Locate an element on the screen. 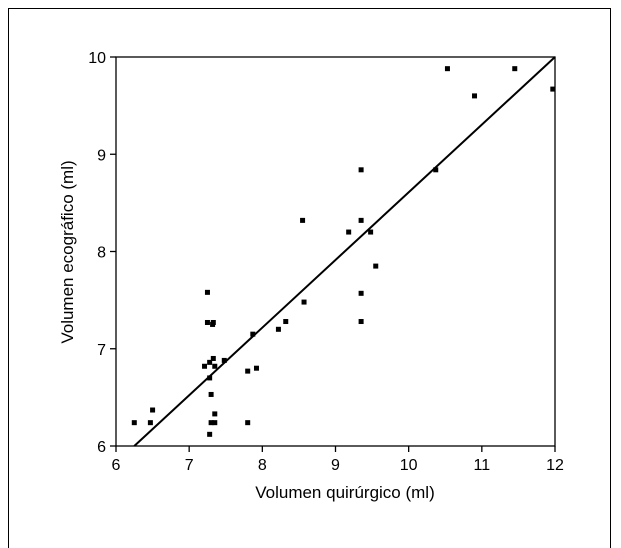 The width and height of the screenshot is (621, 548). x-tick-label: 8 is located at coordinates (262, 465).